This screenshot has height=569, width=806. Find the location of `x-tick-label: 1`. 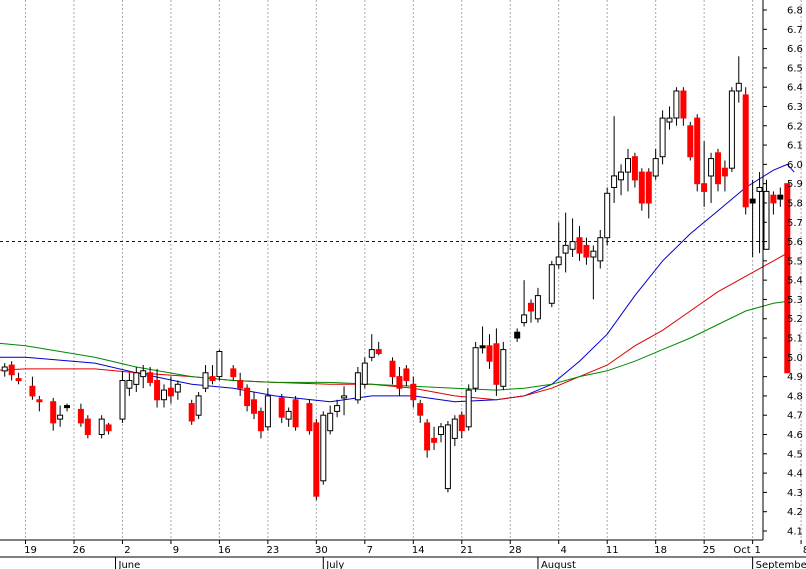

x-tick-label: 1 is located at coordinates (757, 550).